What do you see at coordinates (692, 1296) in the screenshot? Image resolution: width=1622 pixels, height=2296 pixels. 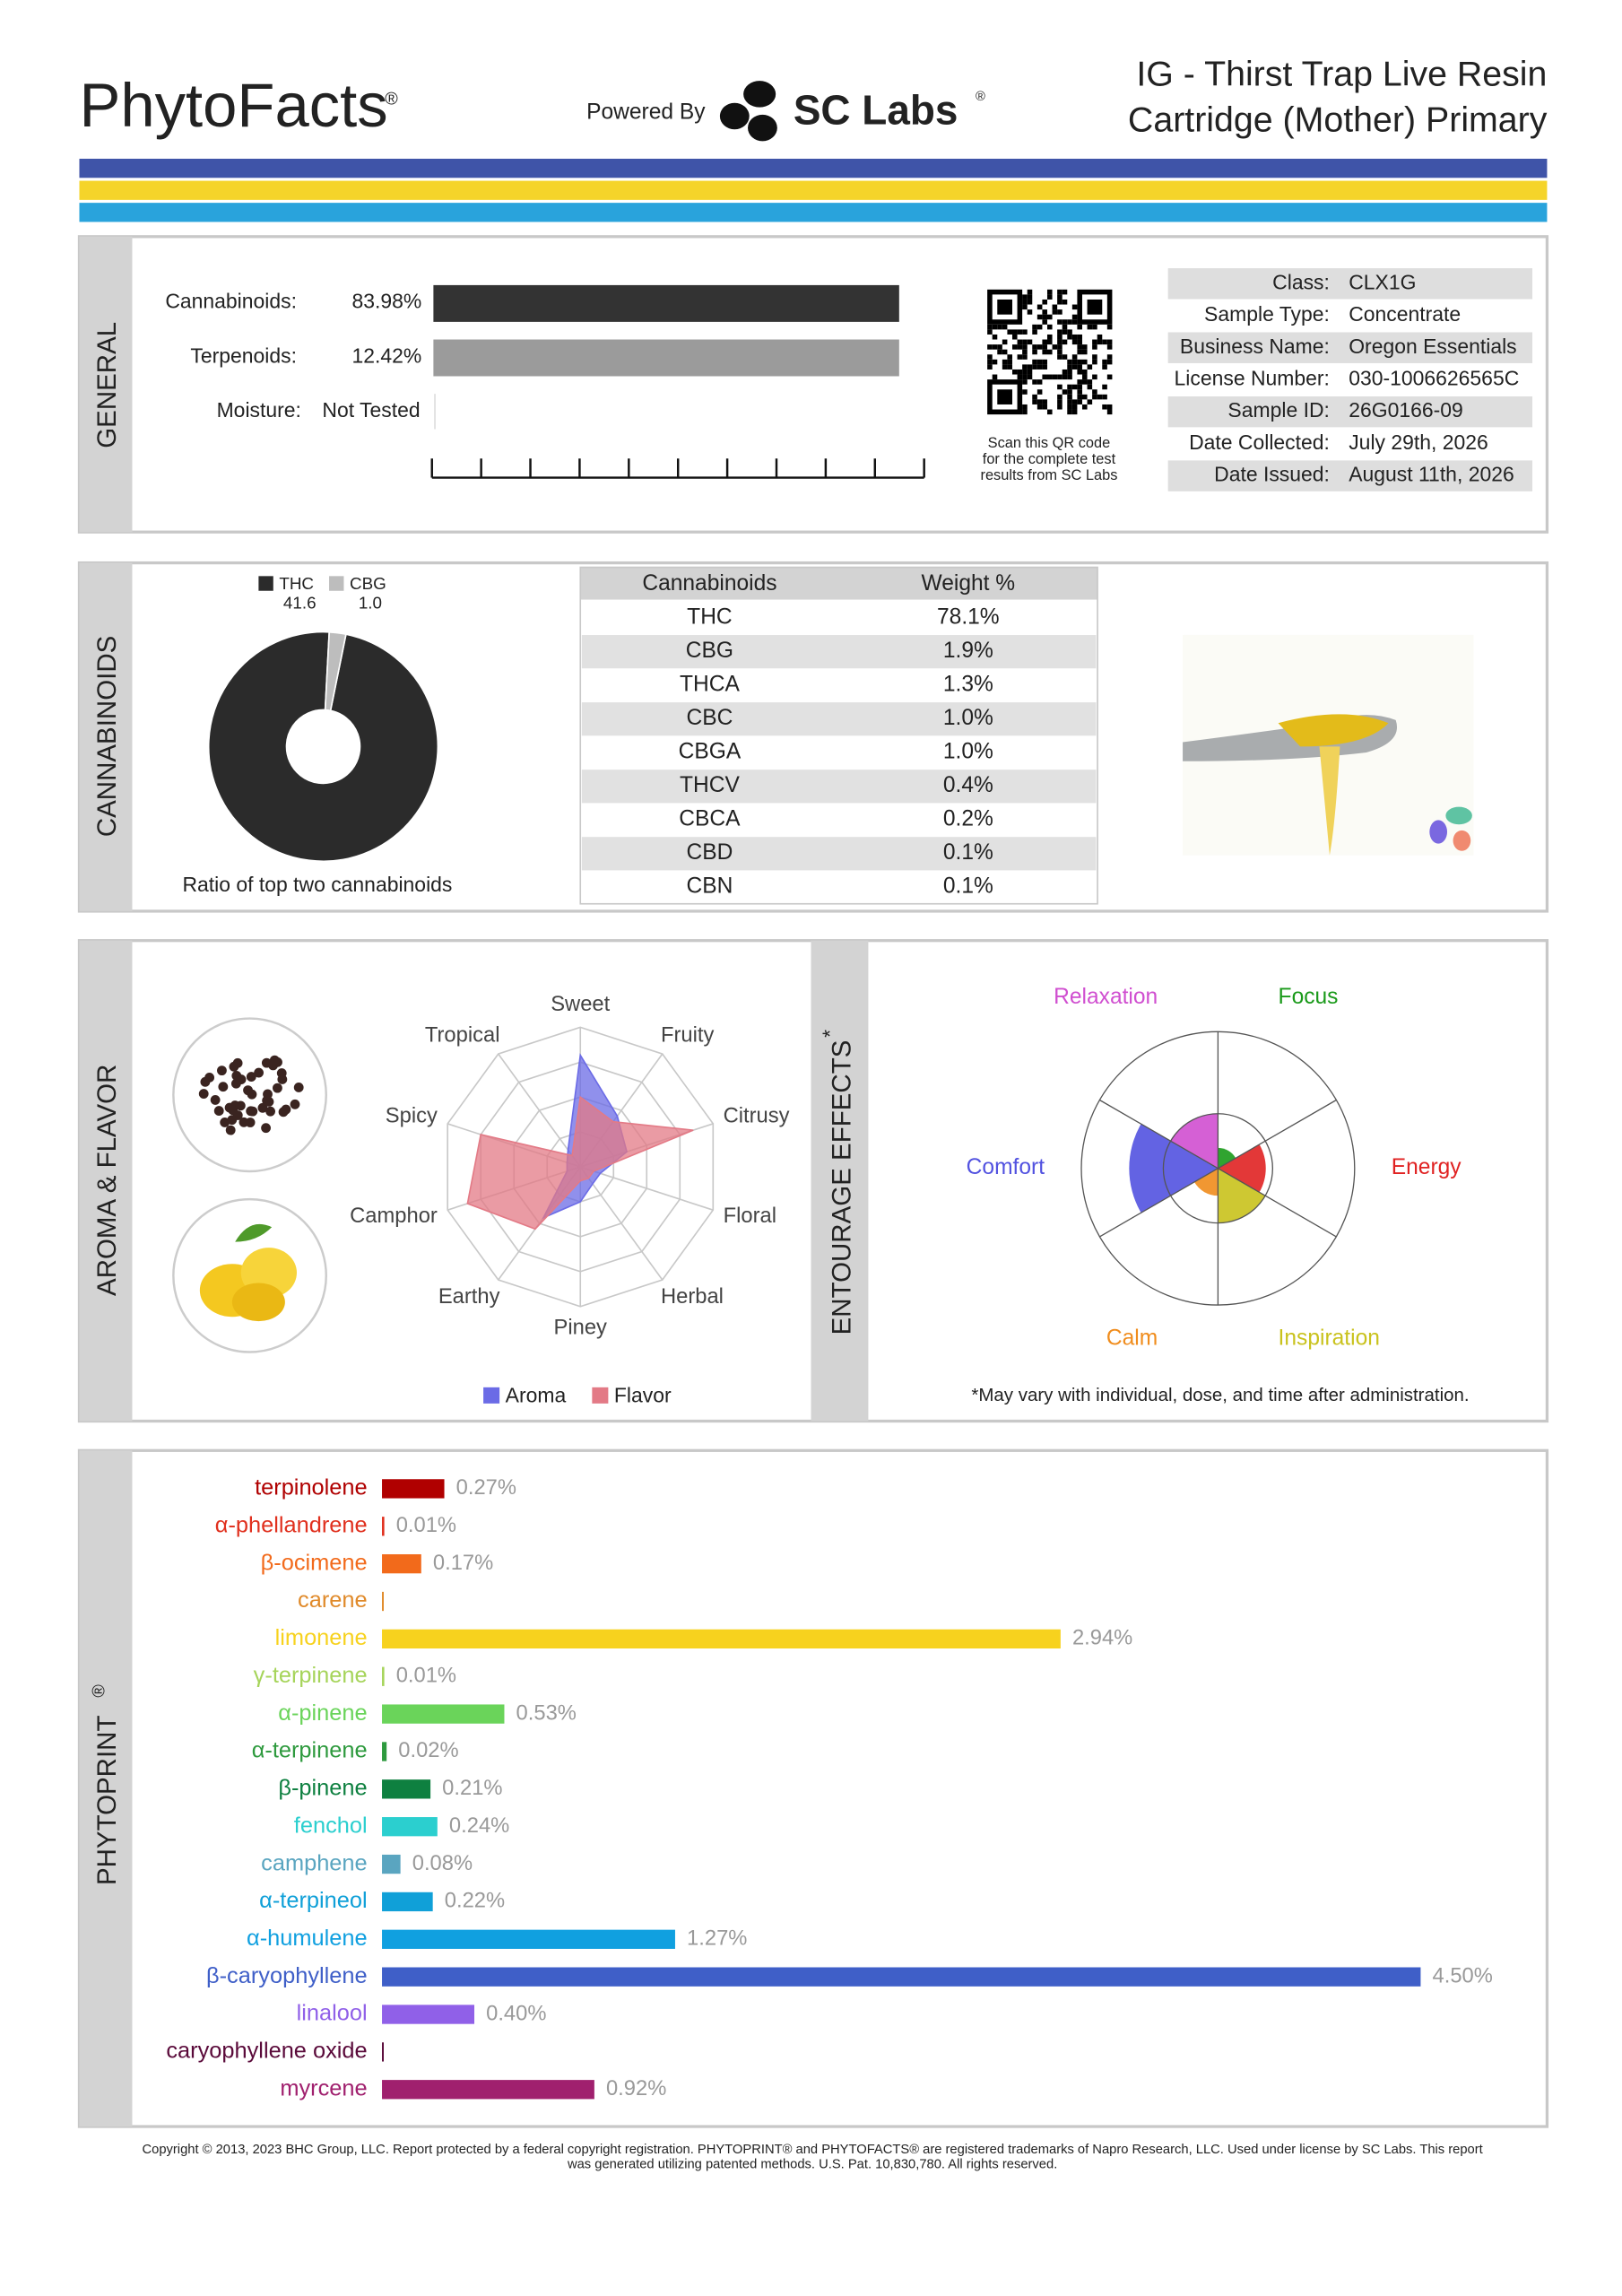 I see `radar-label: Herbal` at bounding box center [692, 1296].